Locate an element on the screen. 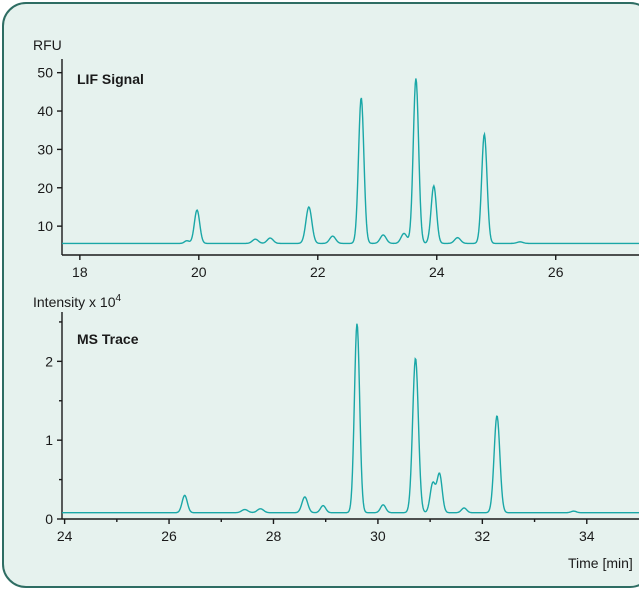 The height and width of the screenshot is (596, 639). lif-x-tick-label: 20 is located at coordinates (199, 272).